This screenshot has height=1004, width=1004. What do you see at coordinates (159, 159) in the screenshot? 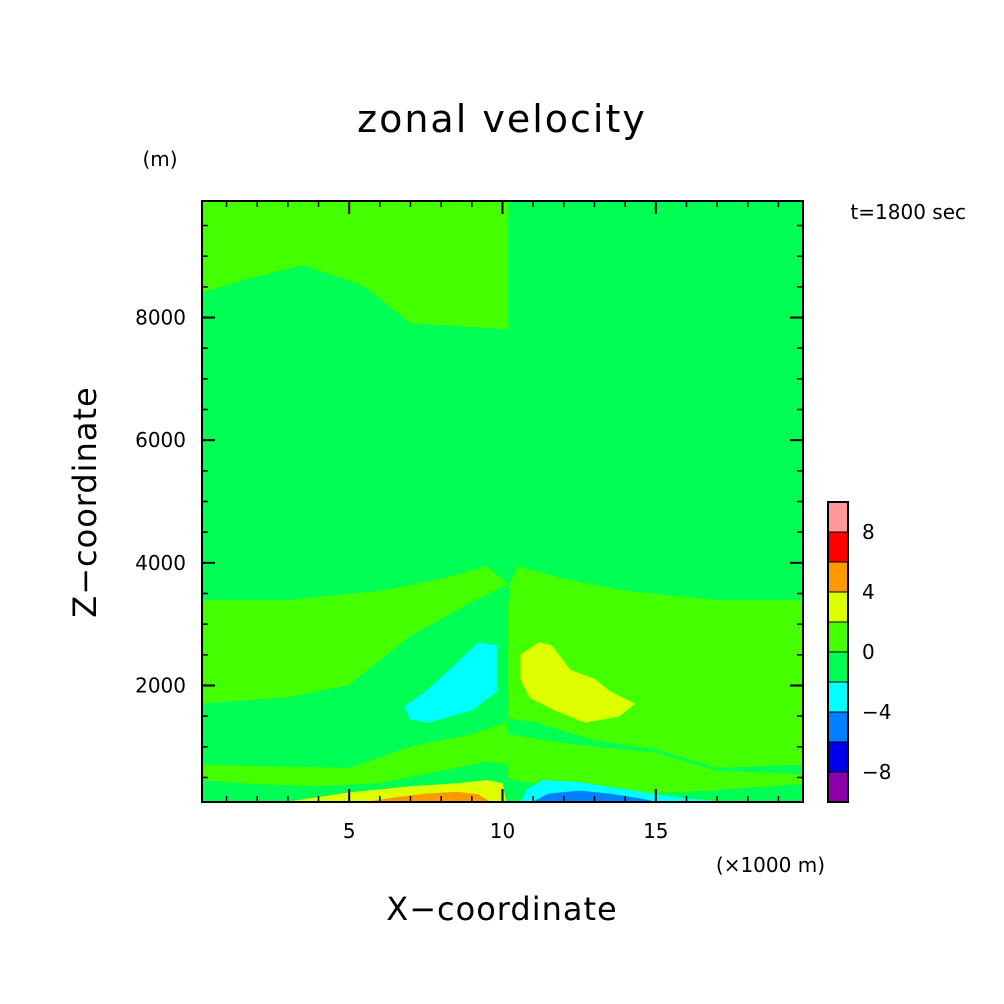
I see `y-unit-label: (m)` at bounding box center [159, 159].